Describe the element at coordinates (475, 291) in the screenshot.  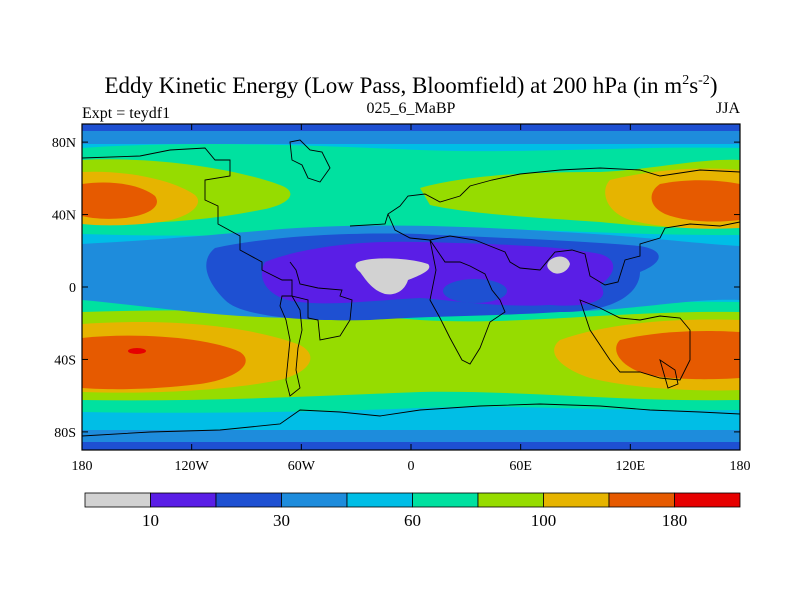
I see `contour-hole-tropics` at that location.